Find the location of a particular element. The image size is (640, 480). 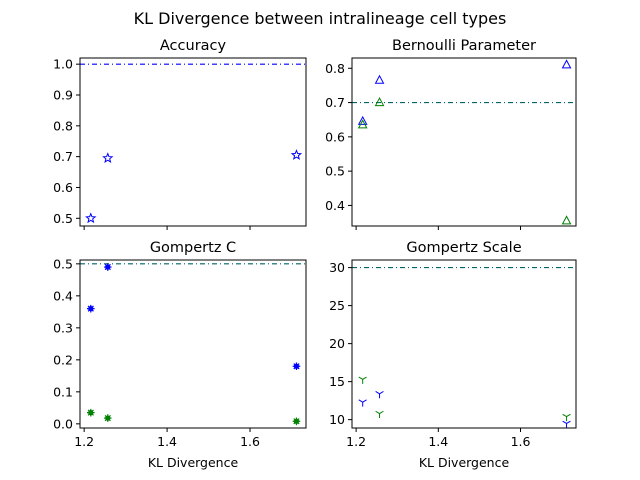

y-tick-label: 10 is located at coordinates (337, 419).